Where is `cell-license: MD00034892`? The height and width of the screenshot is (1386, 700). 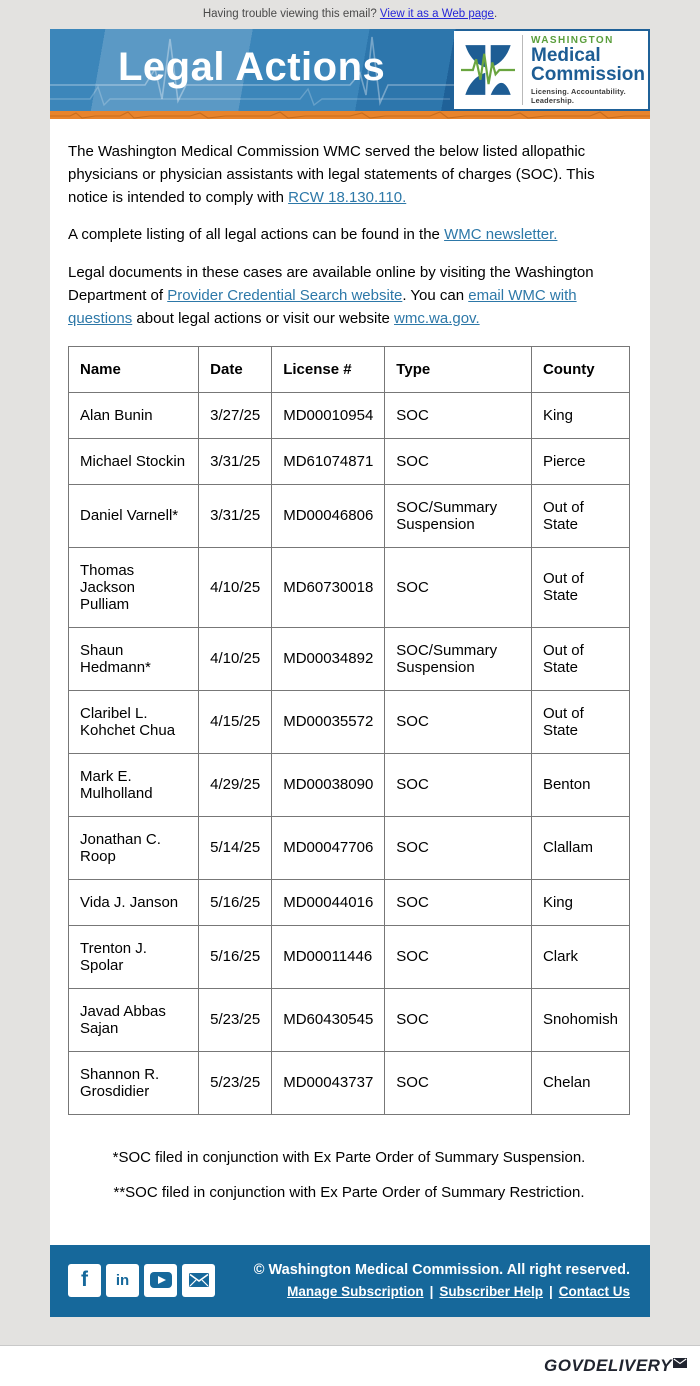 cell-license: MD00034892 is located at coordinates (328, 658).